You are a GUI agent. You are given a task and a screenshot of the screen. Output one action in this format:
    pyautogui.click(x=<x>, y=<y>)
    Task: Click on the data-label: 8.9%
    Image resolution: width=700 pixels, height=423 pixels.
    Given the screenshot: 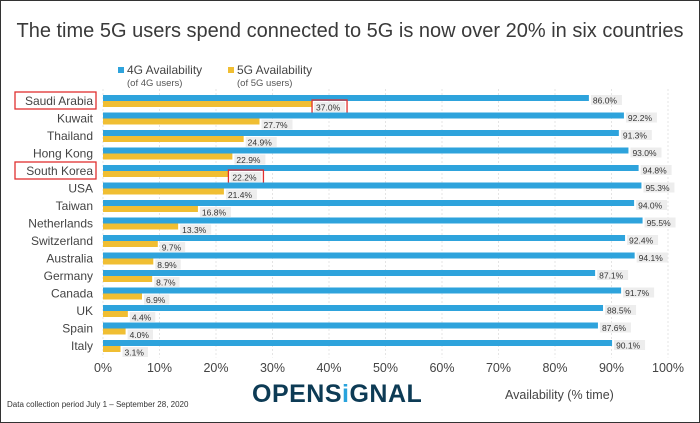 What is the action you would take?
    pyautogui.click(x=167, y=265)
    